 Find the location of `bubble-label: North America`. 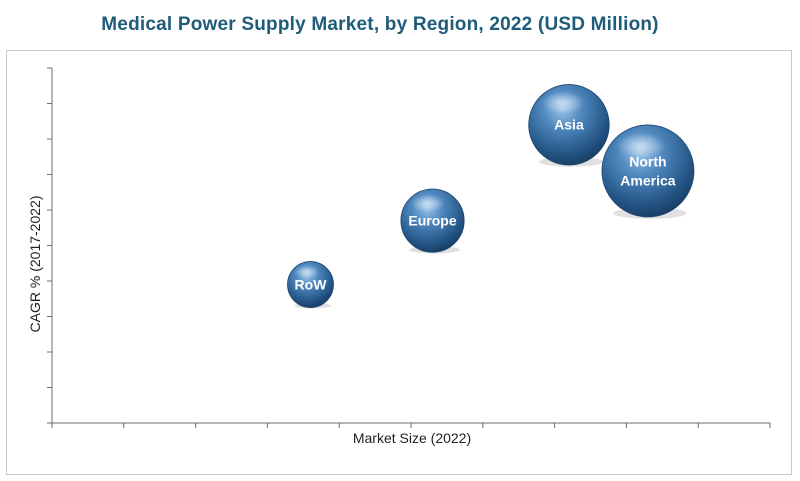

bubble-label: North America is located at coordinates (647, 170).